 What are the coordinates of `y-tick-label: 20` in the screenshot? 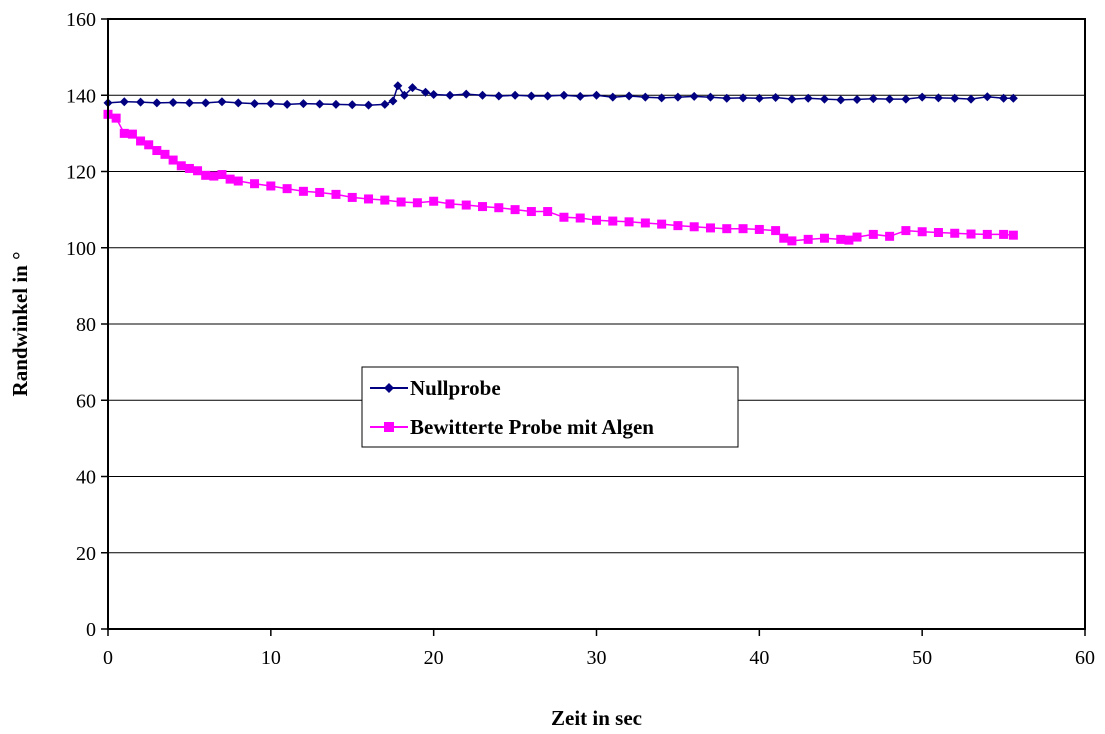 It's located at (86, 554).